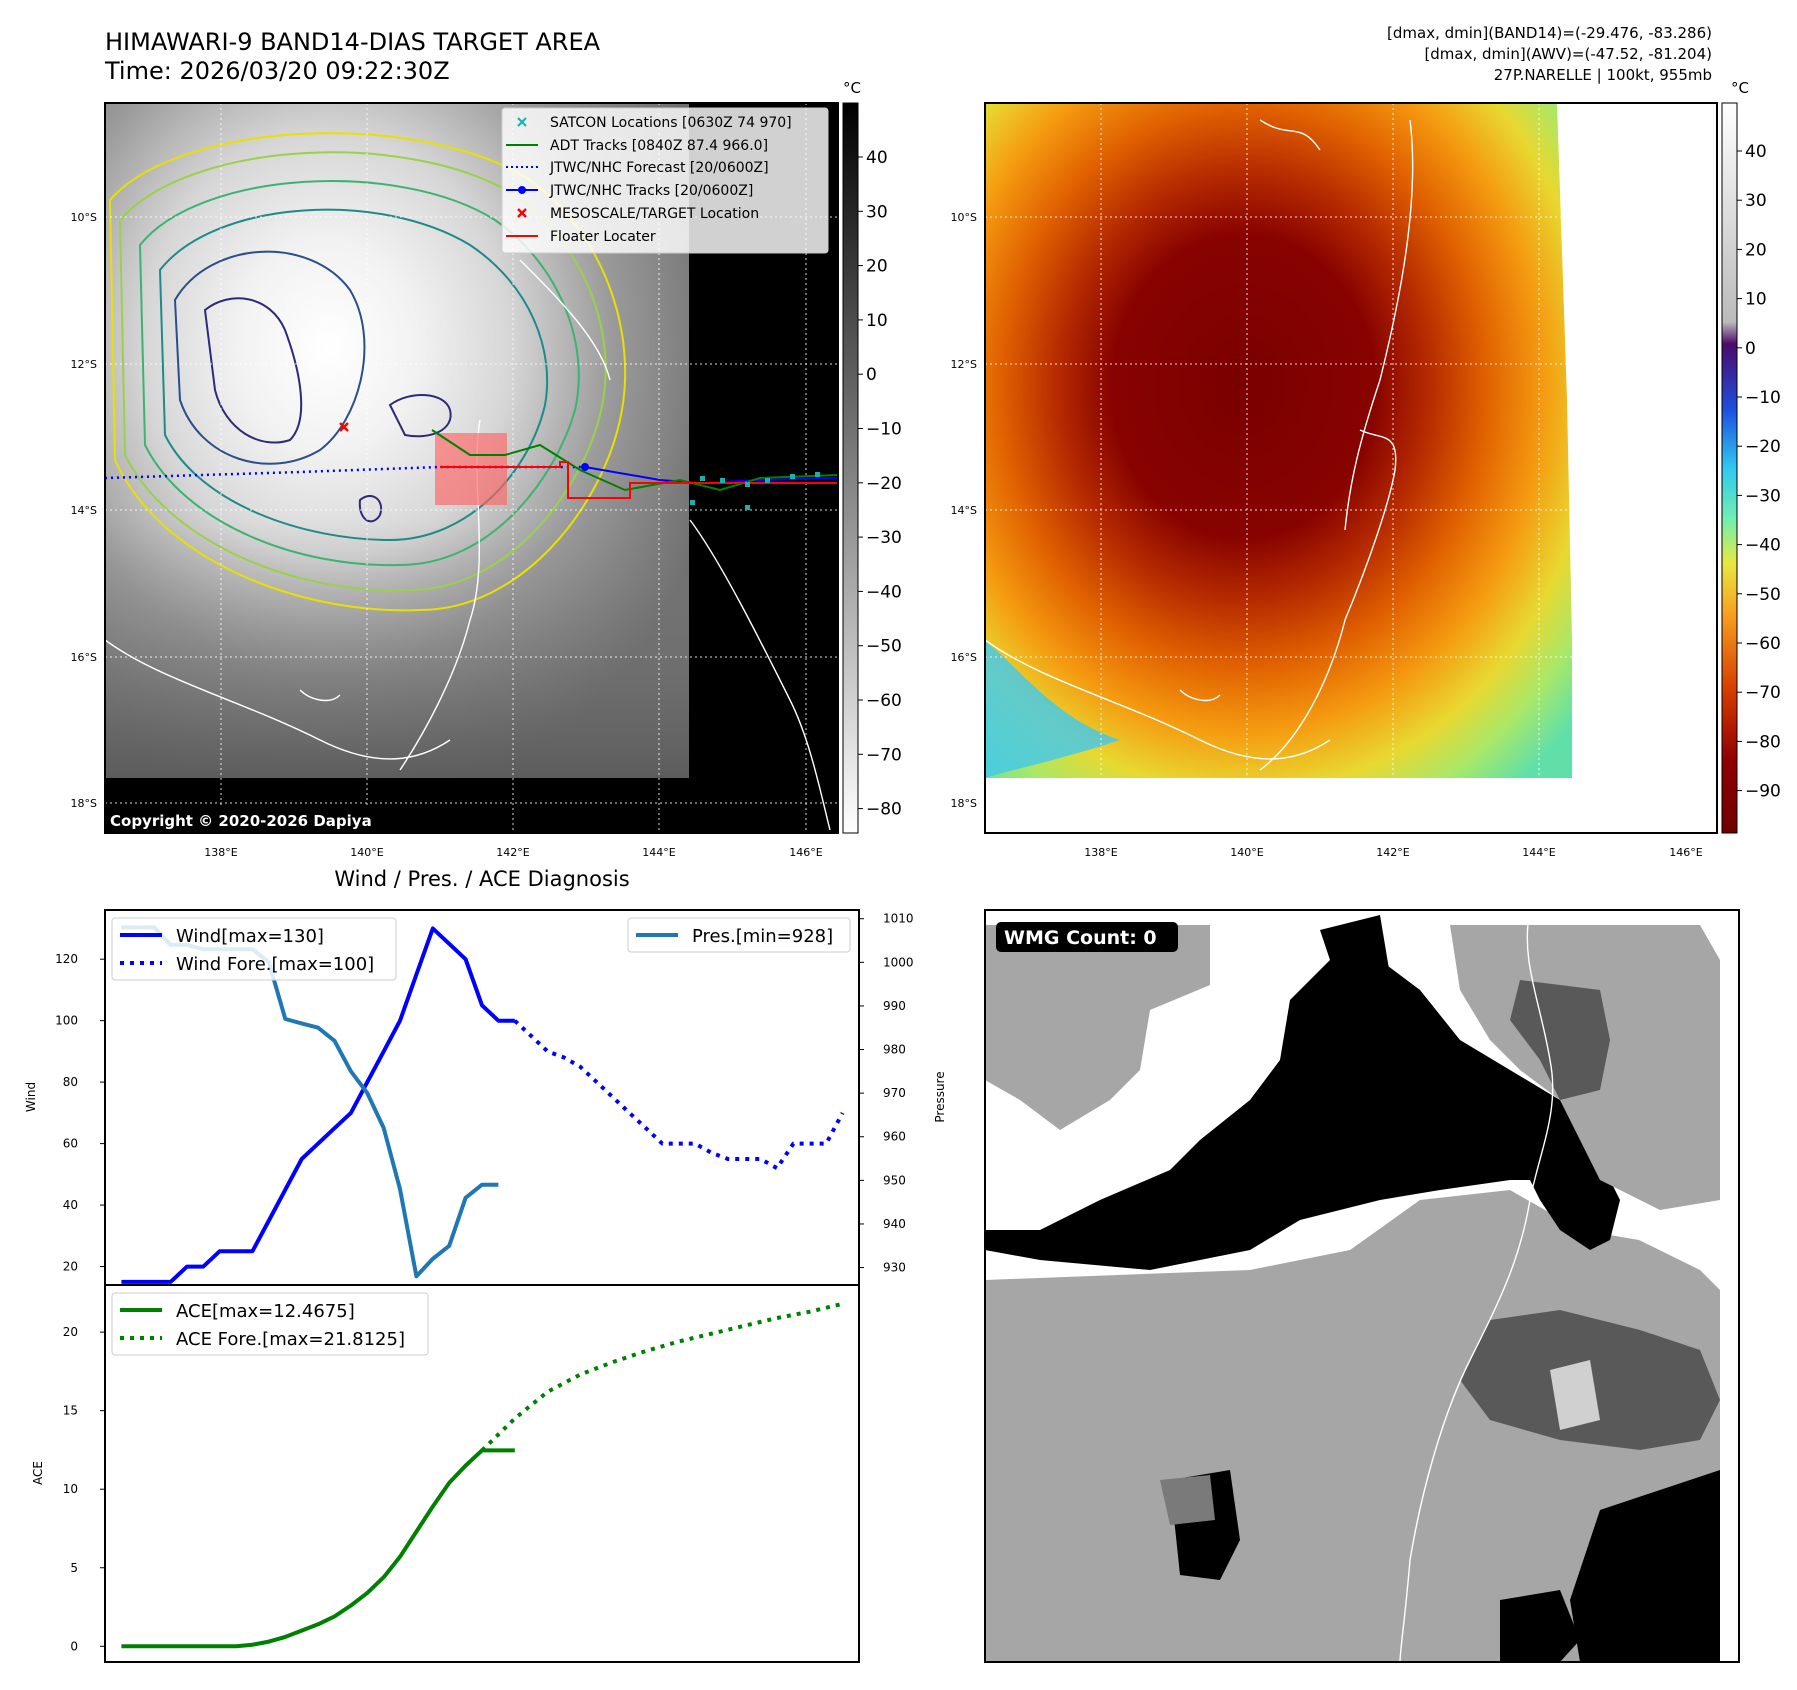 Image resolution: width=1797 pixels, height=1690 pixels. I want to click on copyright-box, so click(264, 820).